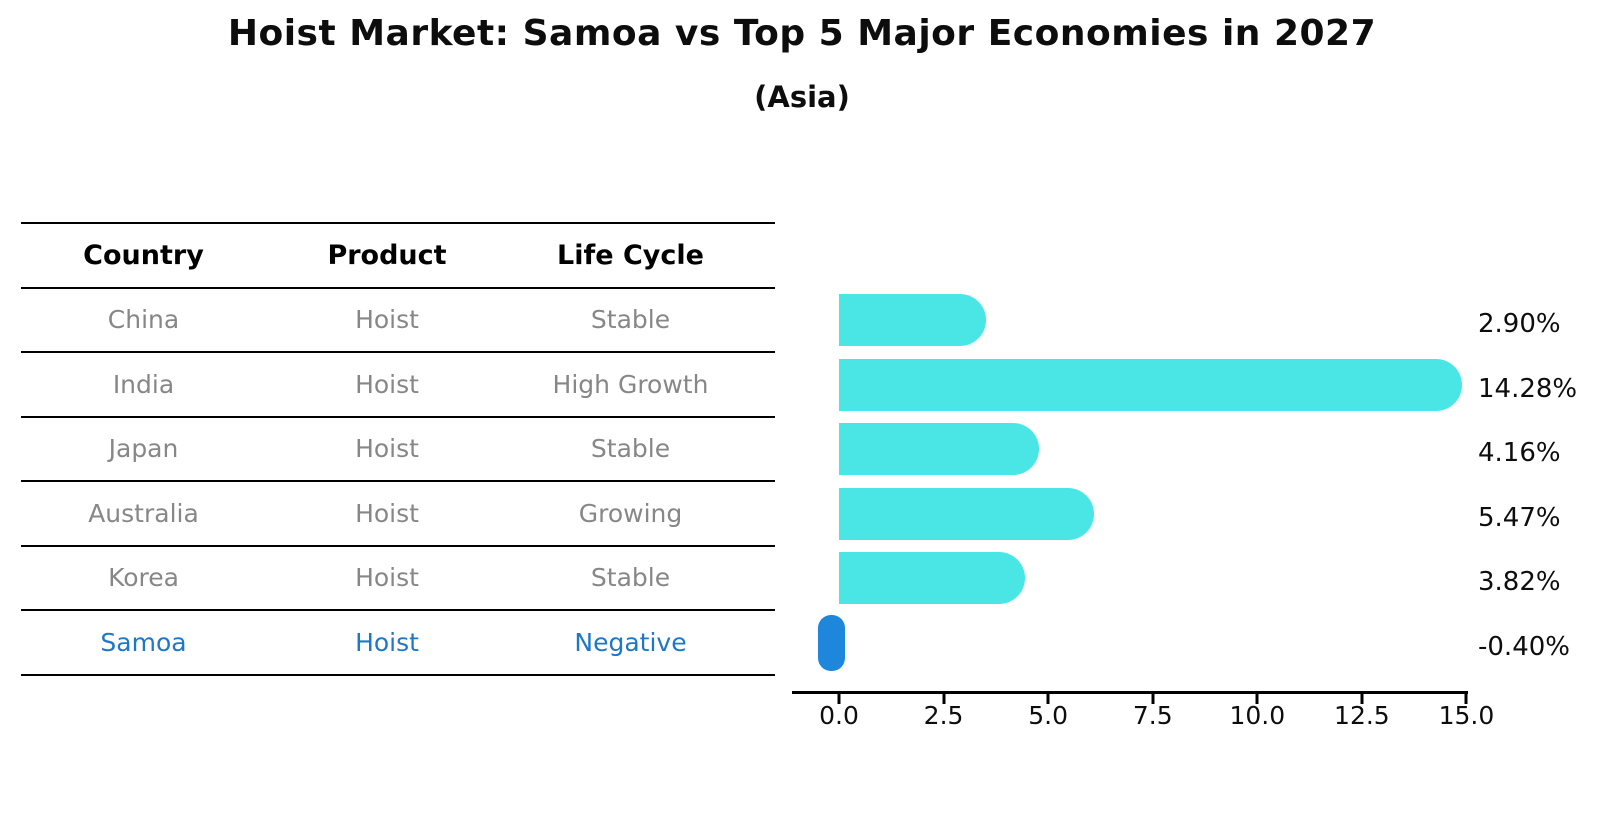  What do you see at coordinates (1130, 692) in the screenshot?
I see `x-axis-line` at bounding box center [1130, 692].